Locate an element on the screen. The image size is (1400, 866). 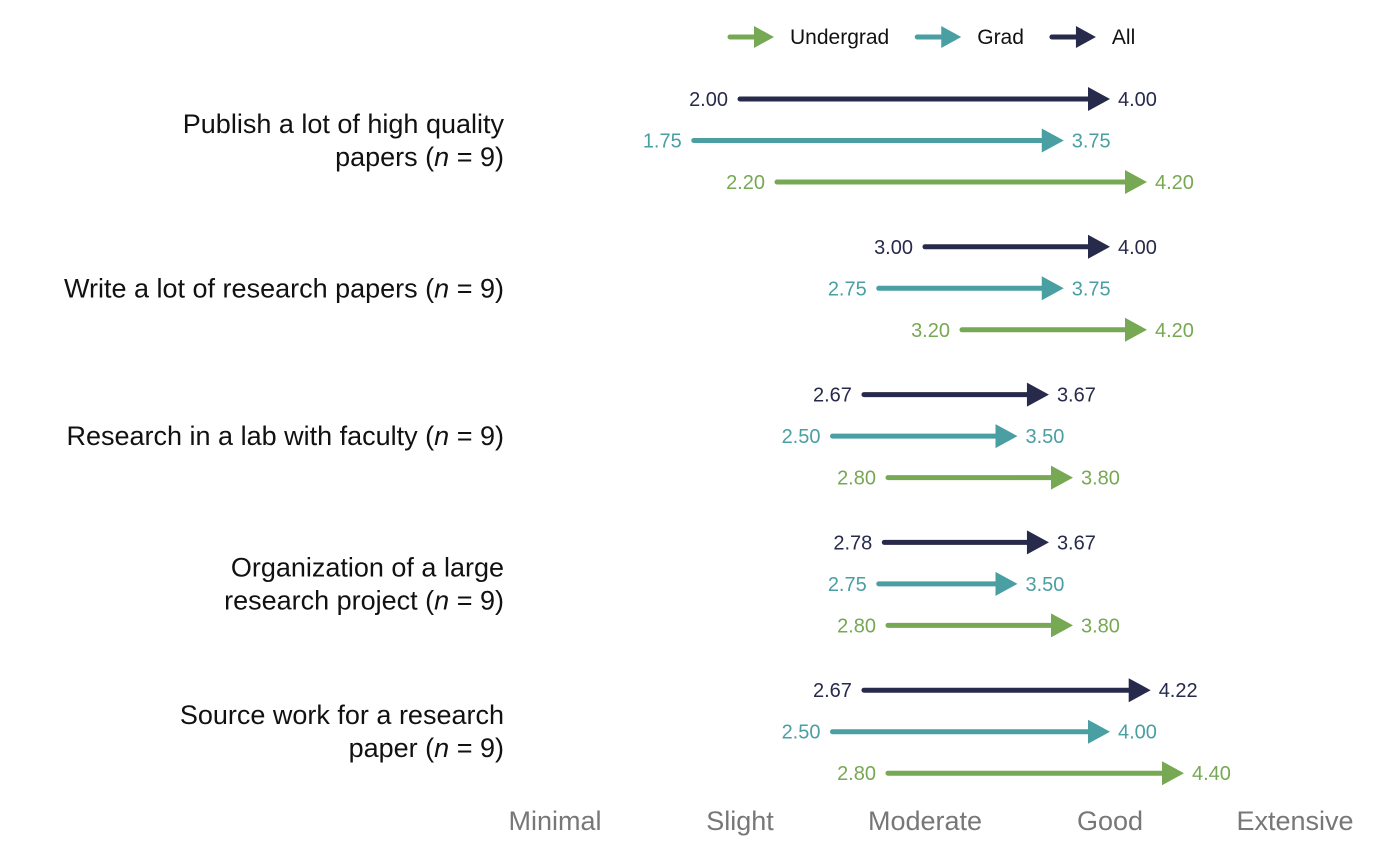
x-tick-label: Moderate is located at coordinates (925, 821).